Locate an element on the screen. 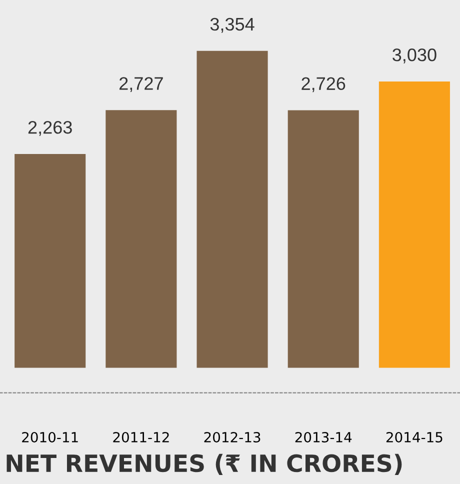 This screenshot has width=460, height=484. x-tick-label: 2010-11 is located at coordinates (50, 437).